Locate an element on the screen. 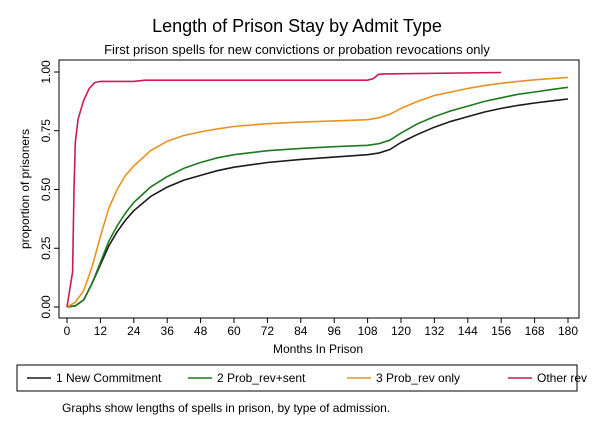 This screenshot has height=437, width=594. x-tick-label: 108 is located at coordinates (368, 331).